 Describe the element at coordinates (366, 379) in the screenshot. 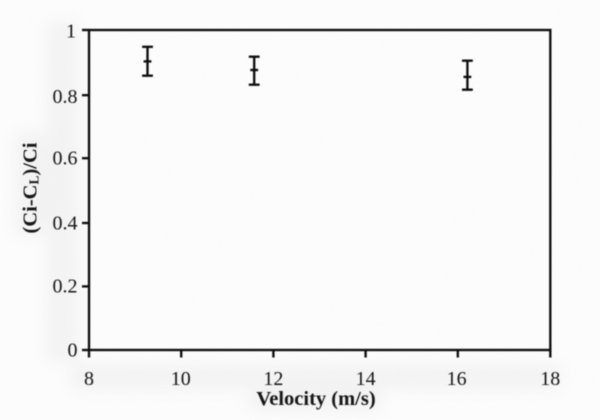

I see `svg-text: 14` at that location.